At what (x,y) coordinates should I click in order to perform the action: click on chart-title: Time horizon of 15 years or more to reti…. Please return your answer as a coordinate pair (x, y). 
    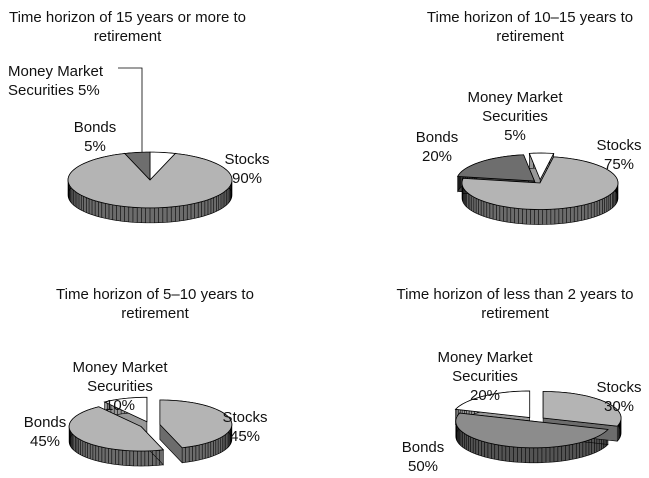
    Looking at the image, I should click on (127, 27).